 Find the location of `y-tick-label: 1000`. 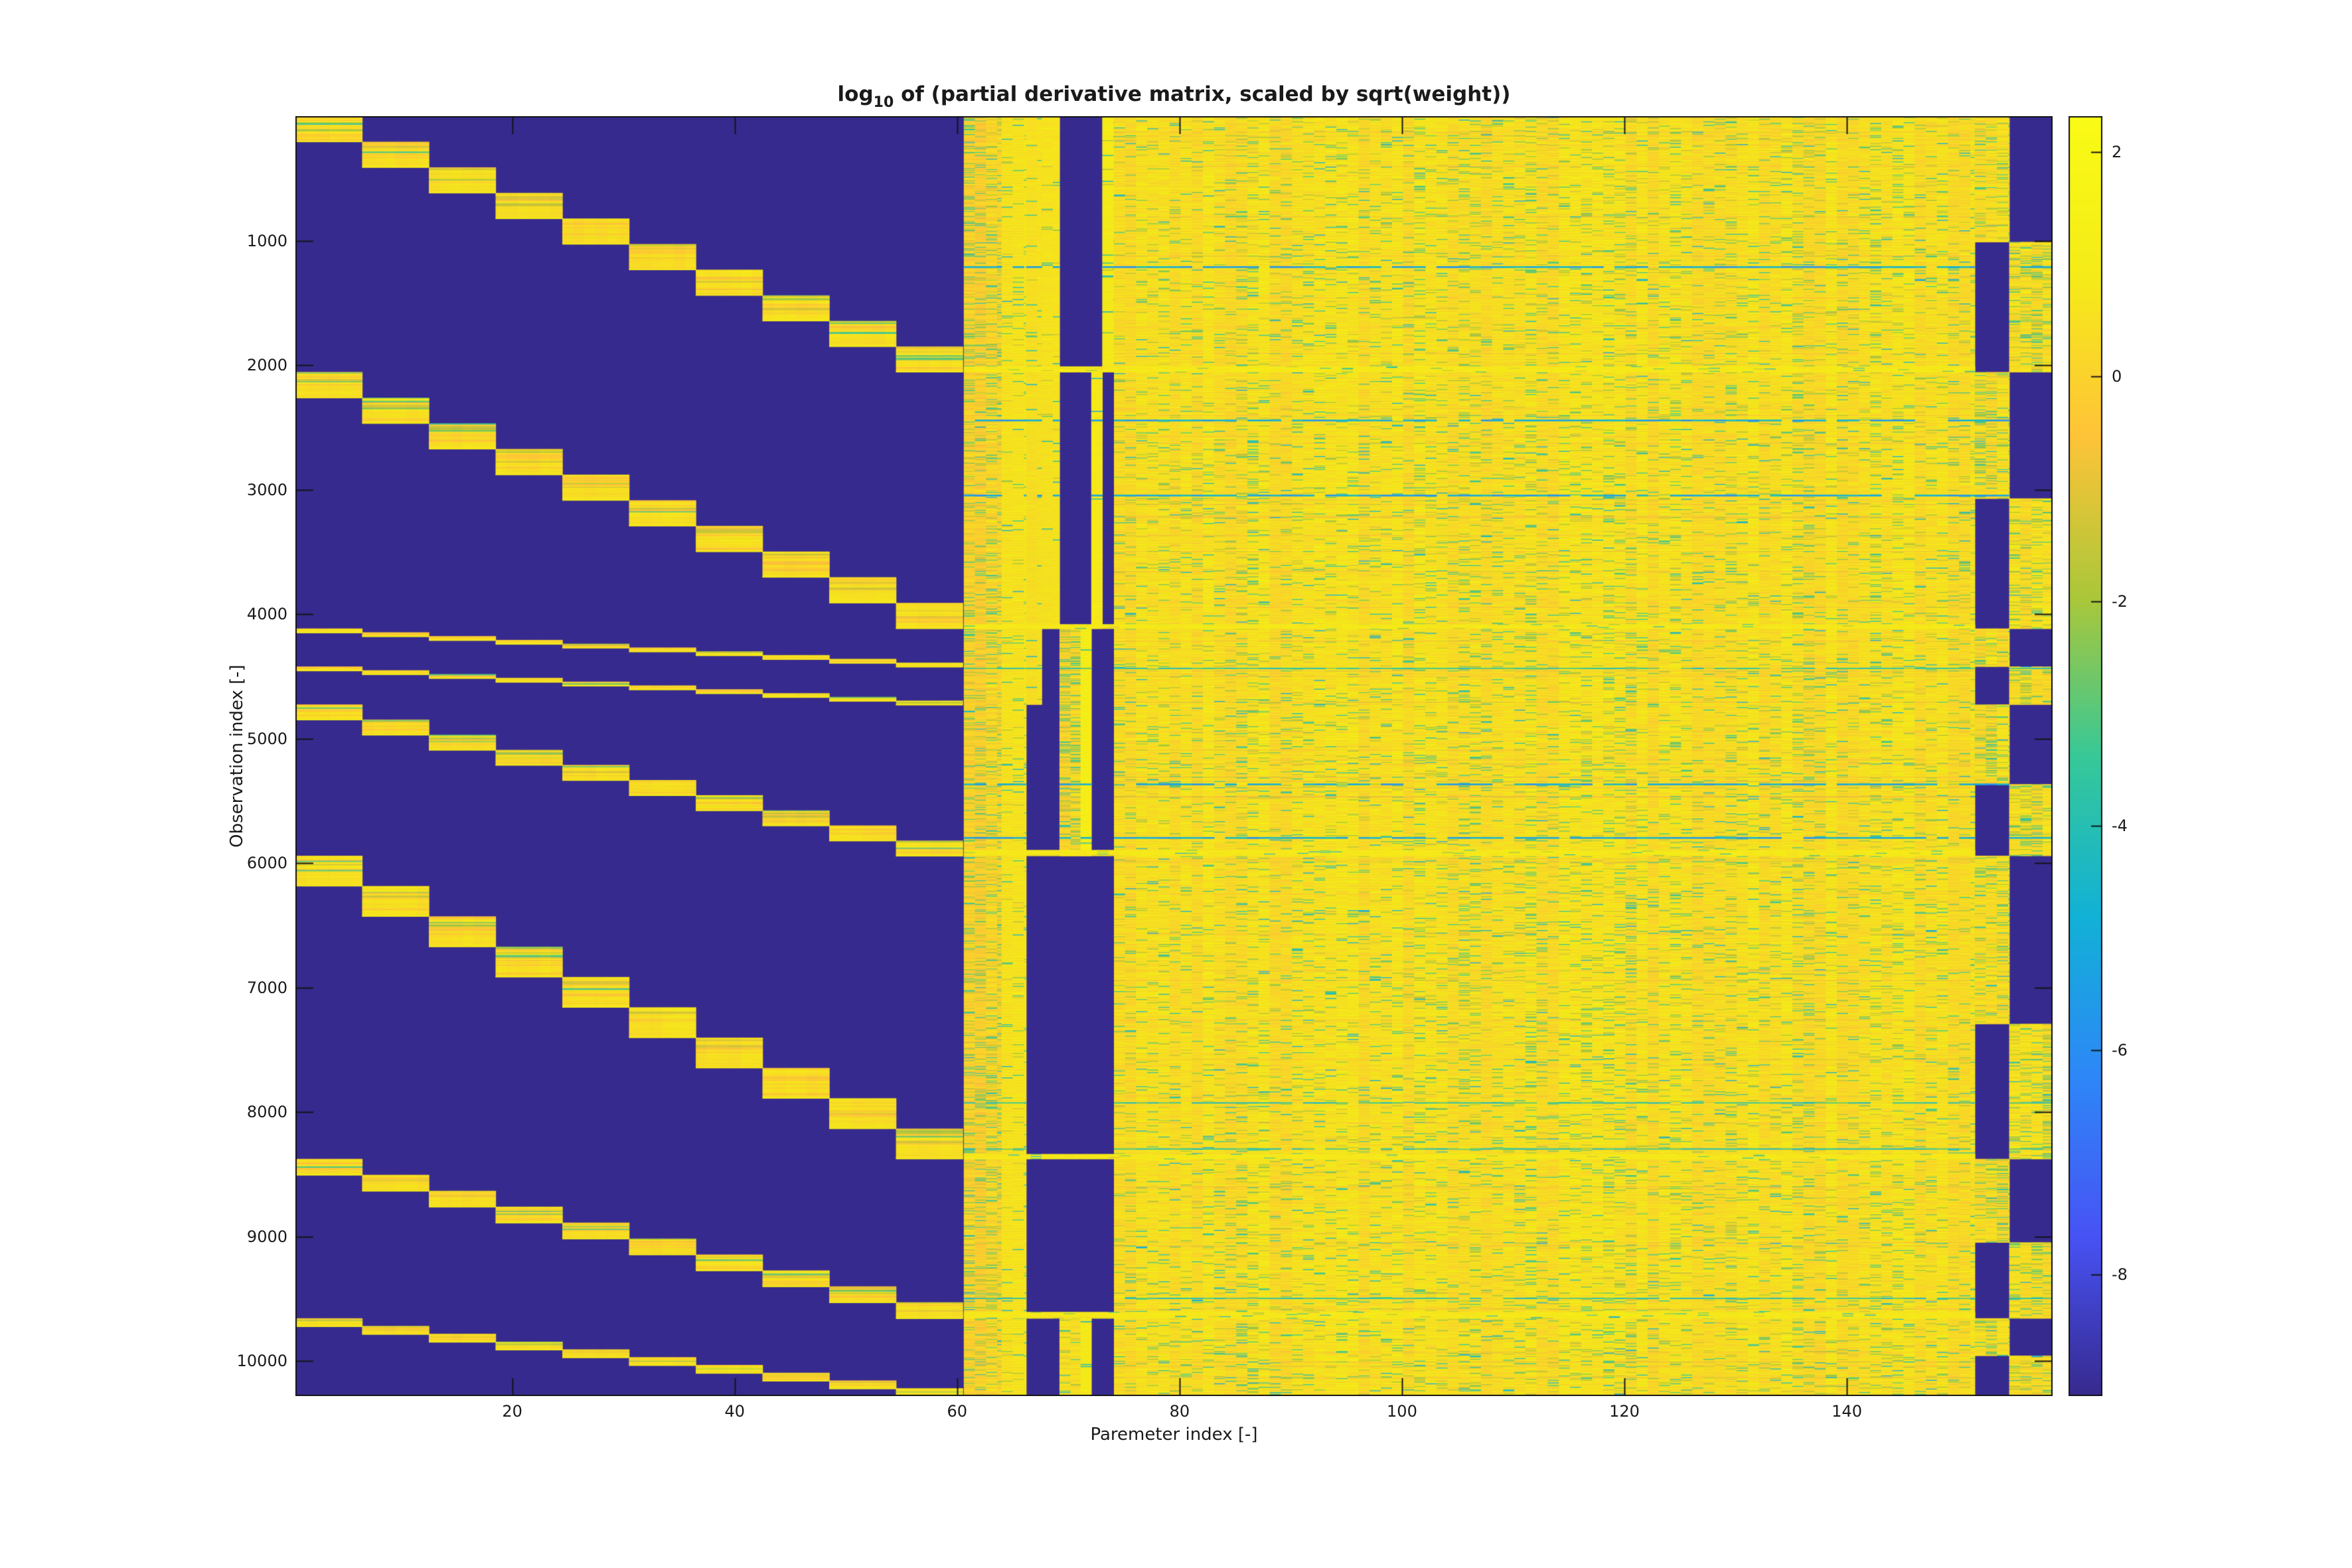

y-tick-label: 1000 is located at coordinates (266, 241).